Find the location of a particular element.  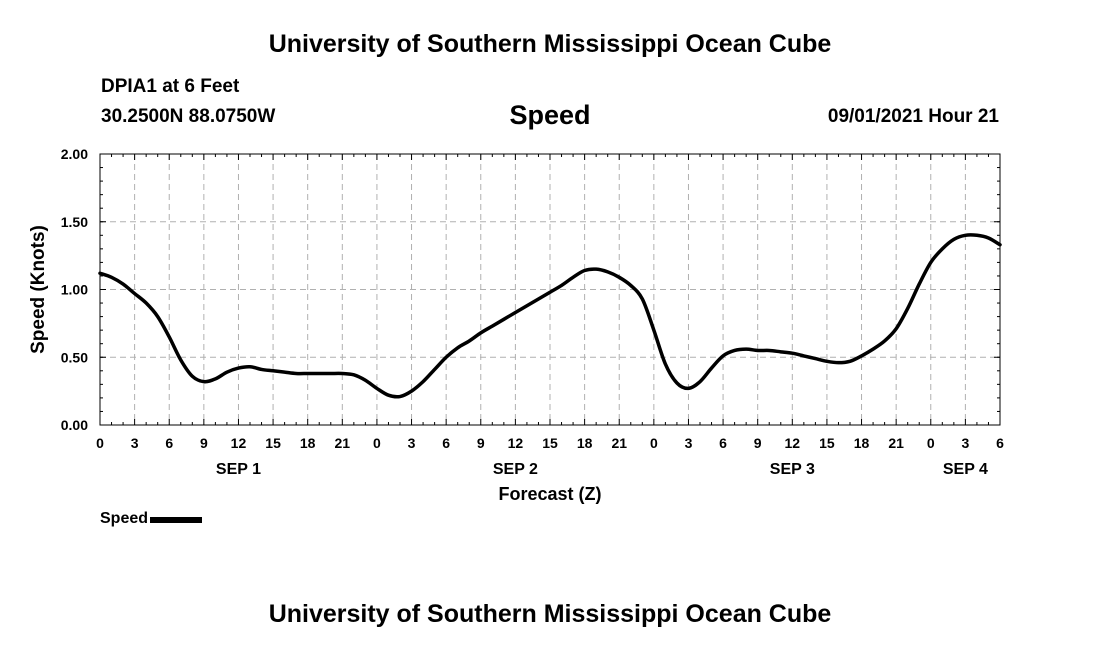

date-label: SEP 1 is located at coordinates (238, 469).